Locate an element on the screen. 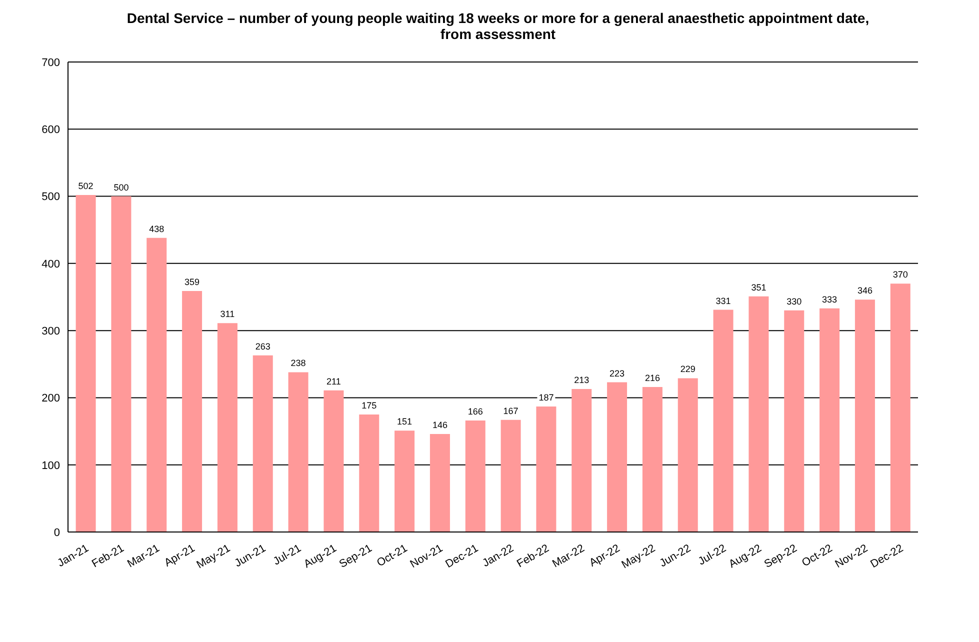 Image resolution: width=979 pixels, height=642 pixels. data-label: 167 is located at coordinates (510, 411).